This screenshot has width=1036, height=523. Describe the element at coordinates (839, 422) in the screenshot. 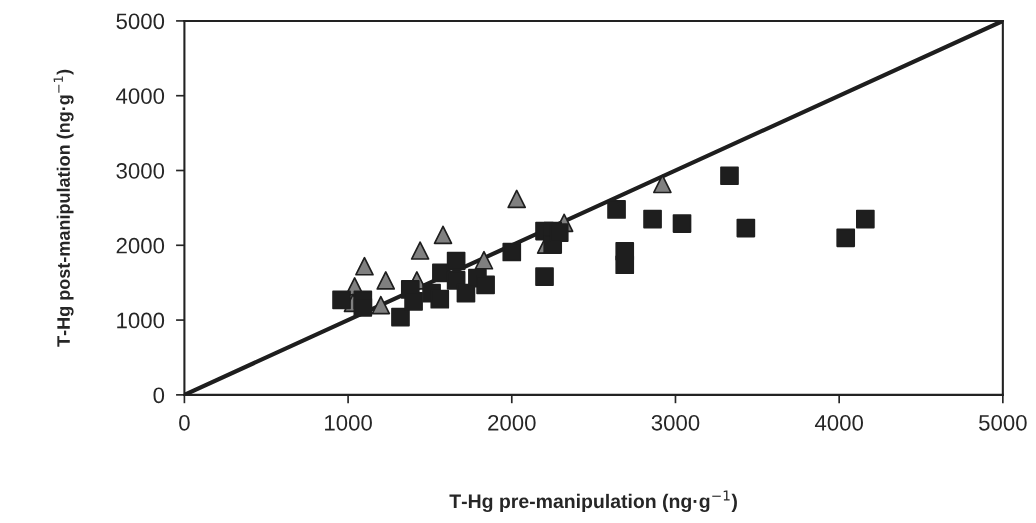

I see `x-tick-label: 4000` at that location.